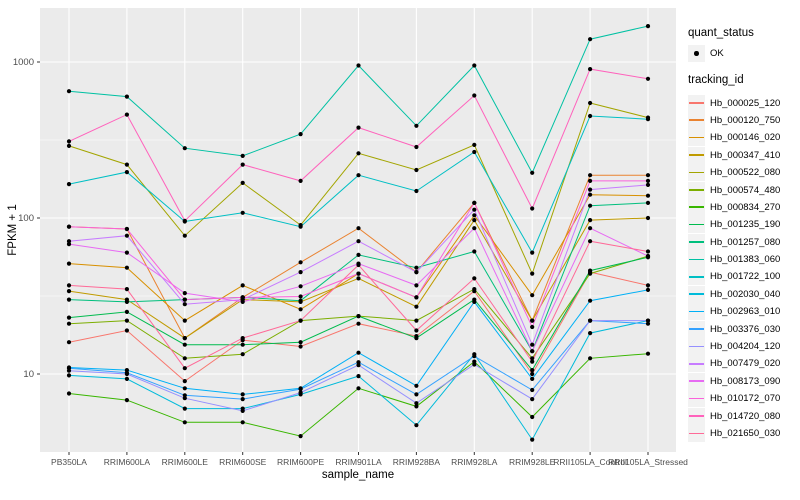 The height and width of the screenshot is (500, 800). I want to click on legend-label: Hb_001722_100, so click(745, 277).